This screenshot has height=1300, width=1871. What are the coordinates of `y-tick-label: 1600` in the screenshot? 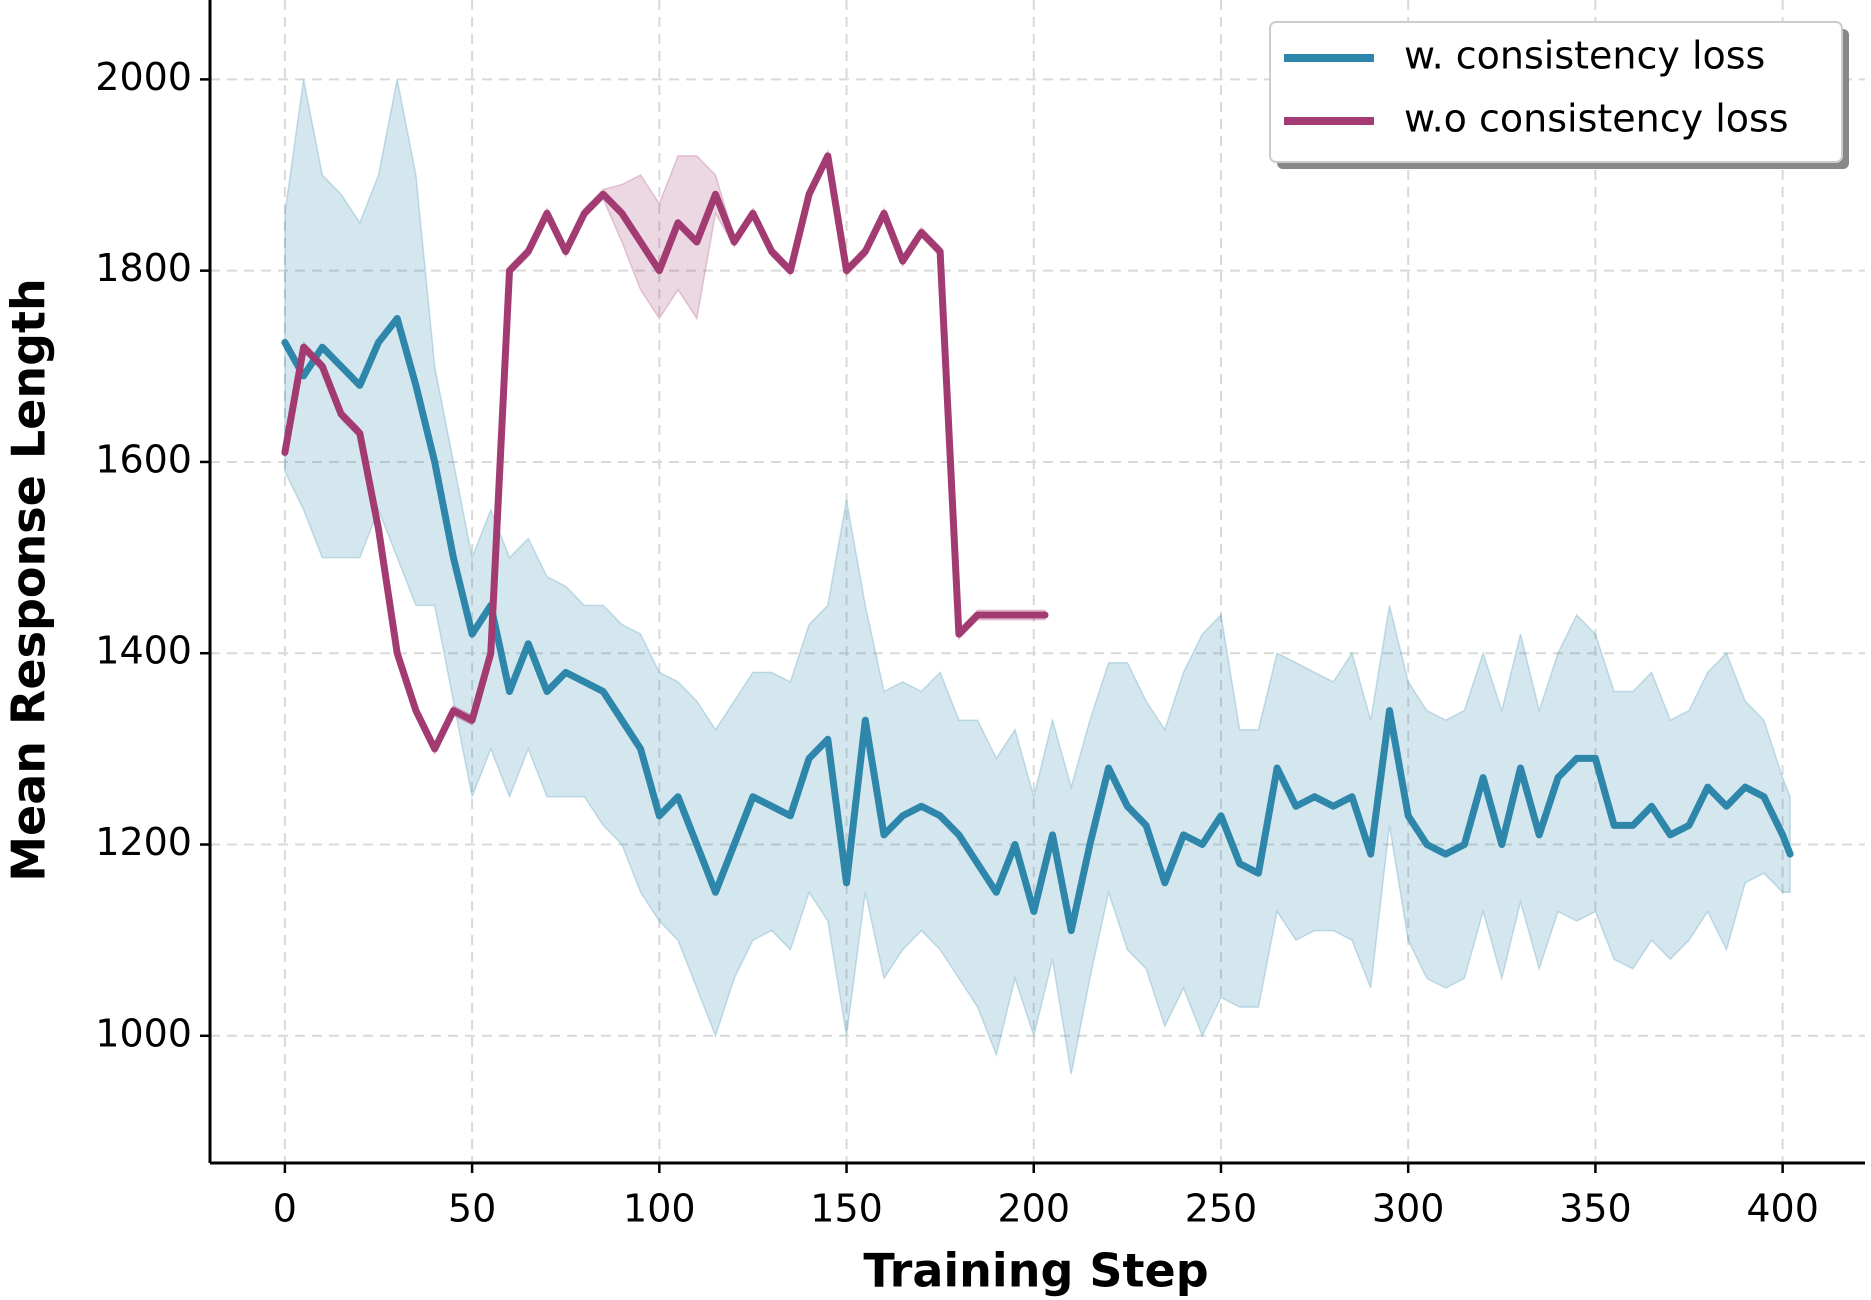 It's located at (143, 459).